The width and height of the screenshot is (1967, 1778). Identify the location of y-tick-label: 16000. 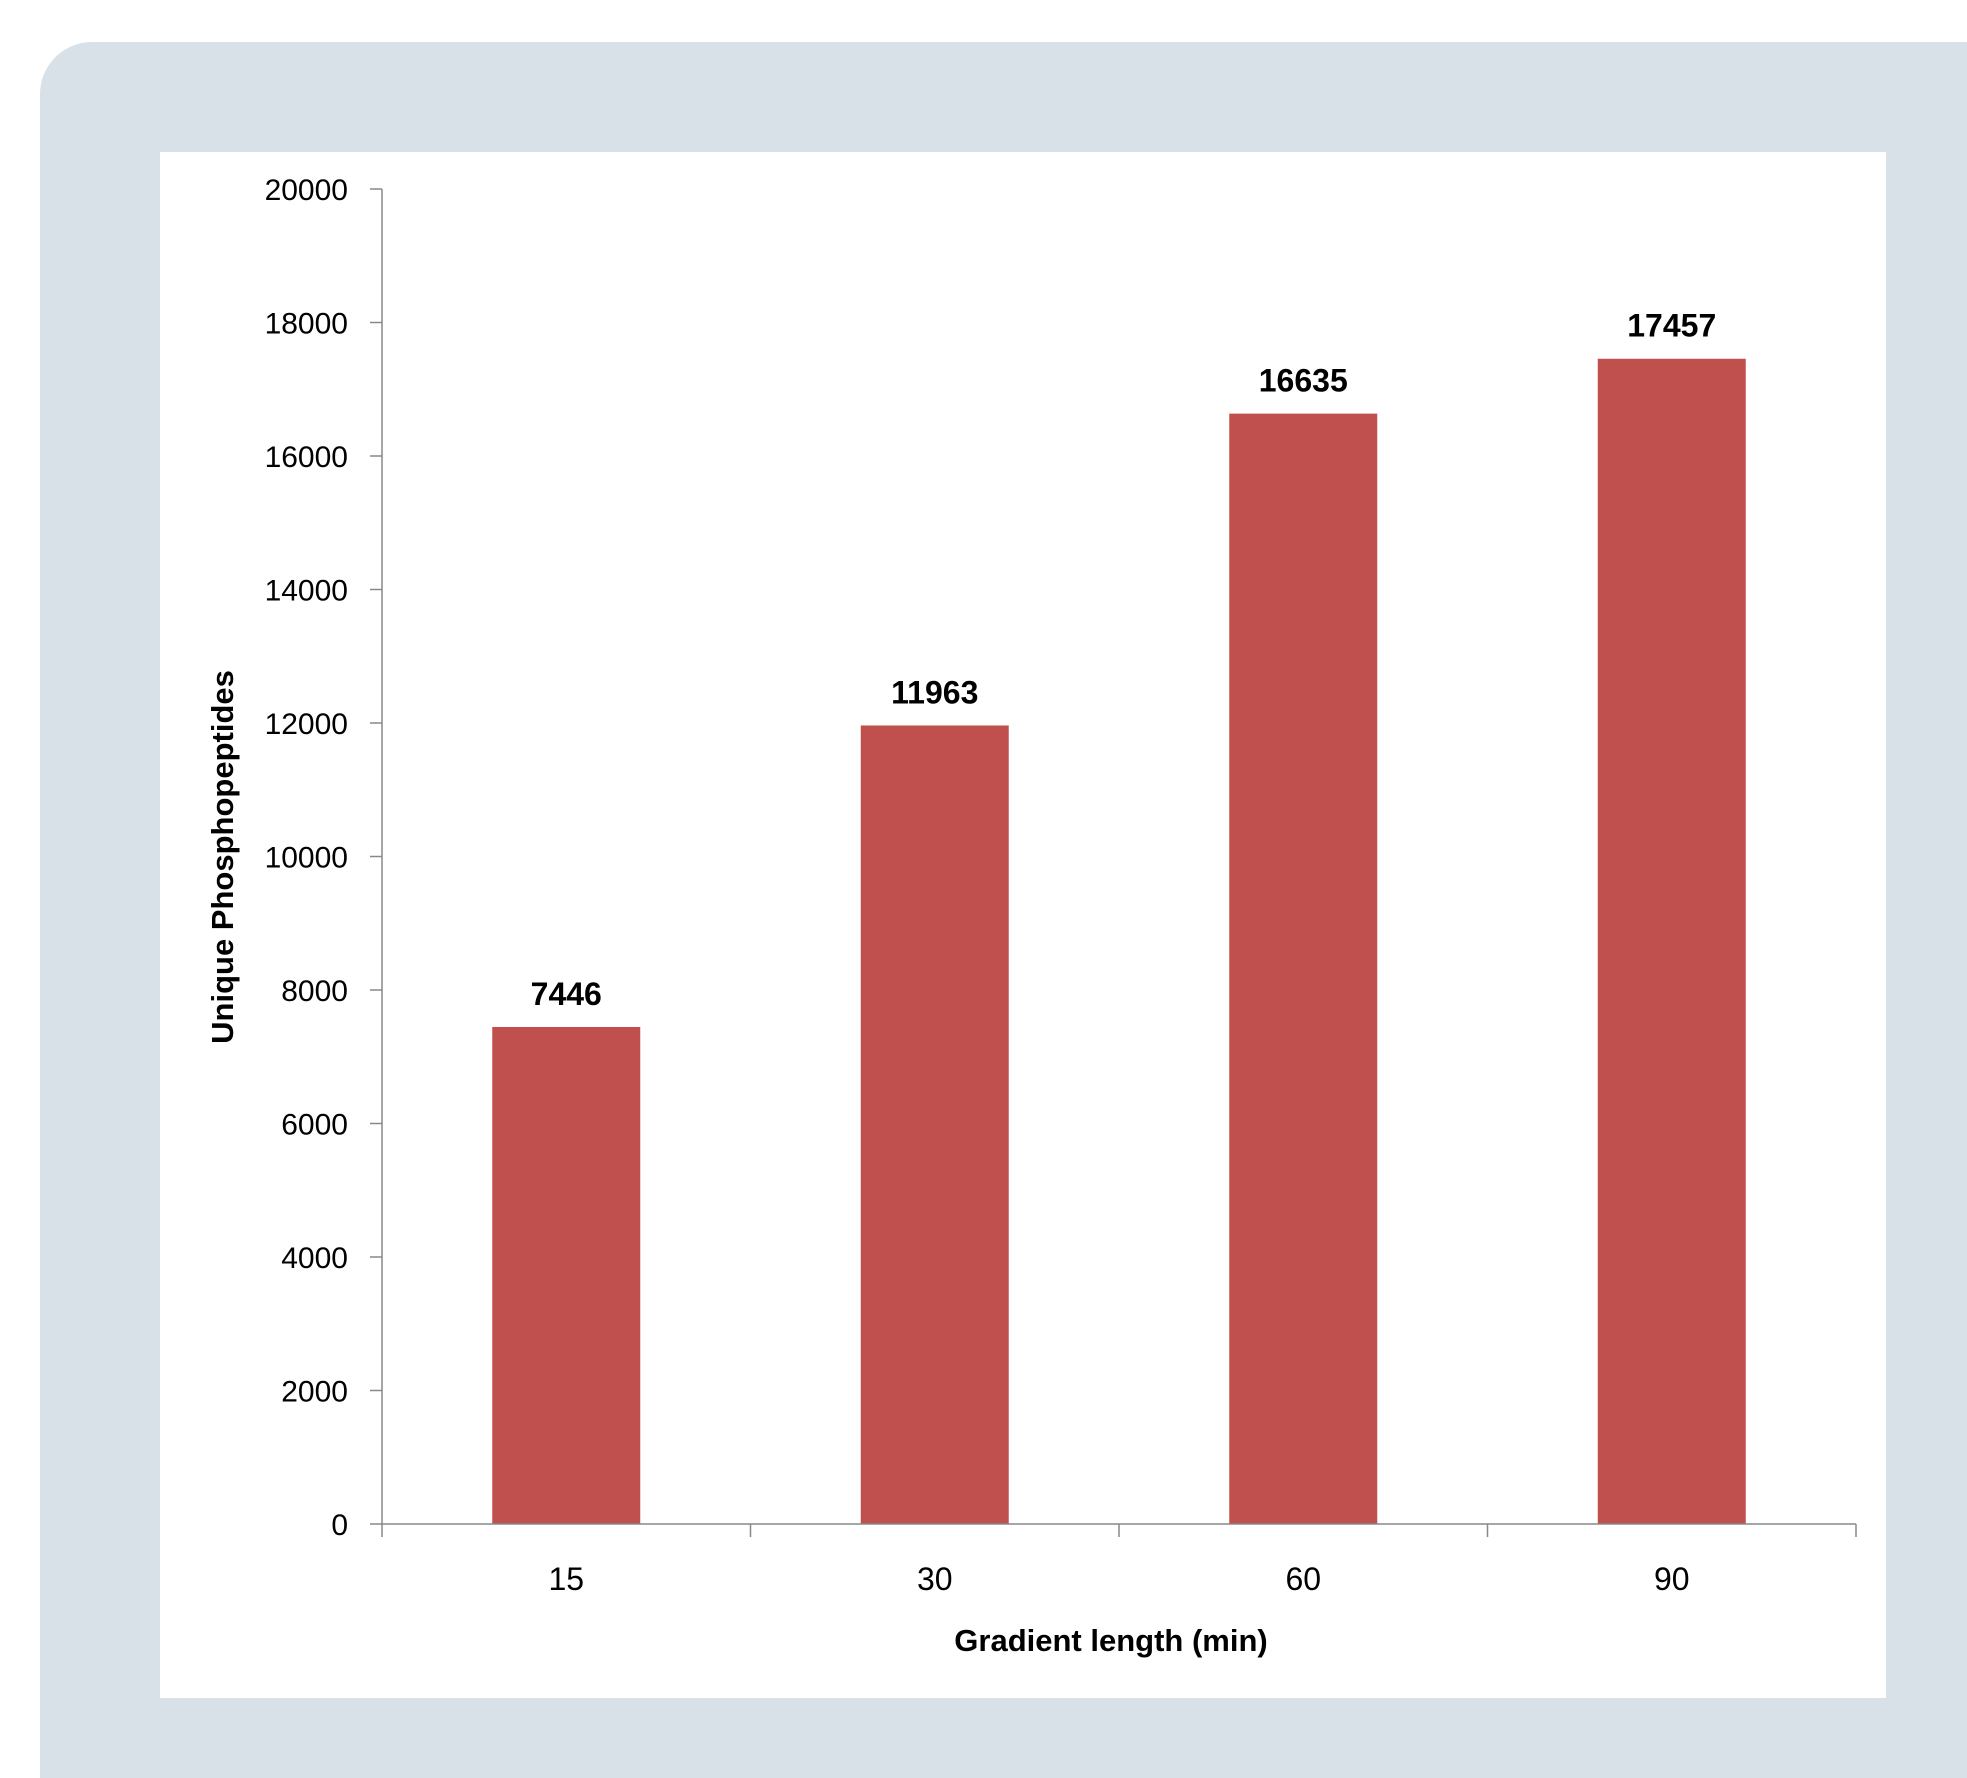
(306, 457).